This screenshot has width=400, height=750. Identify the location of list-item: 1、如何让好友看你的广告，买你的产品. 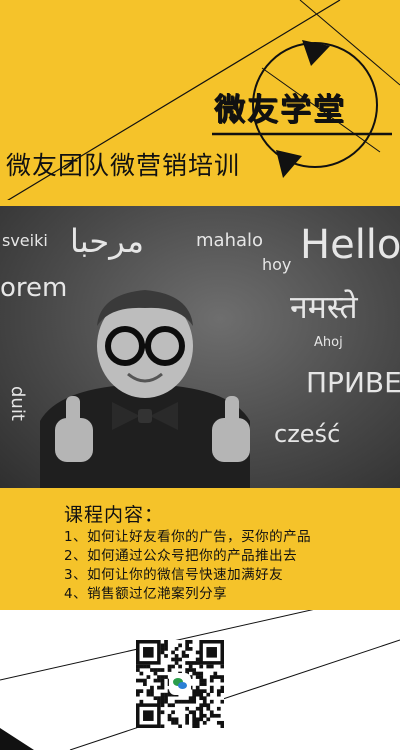
(188, 537).